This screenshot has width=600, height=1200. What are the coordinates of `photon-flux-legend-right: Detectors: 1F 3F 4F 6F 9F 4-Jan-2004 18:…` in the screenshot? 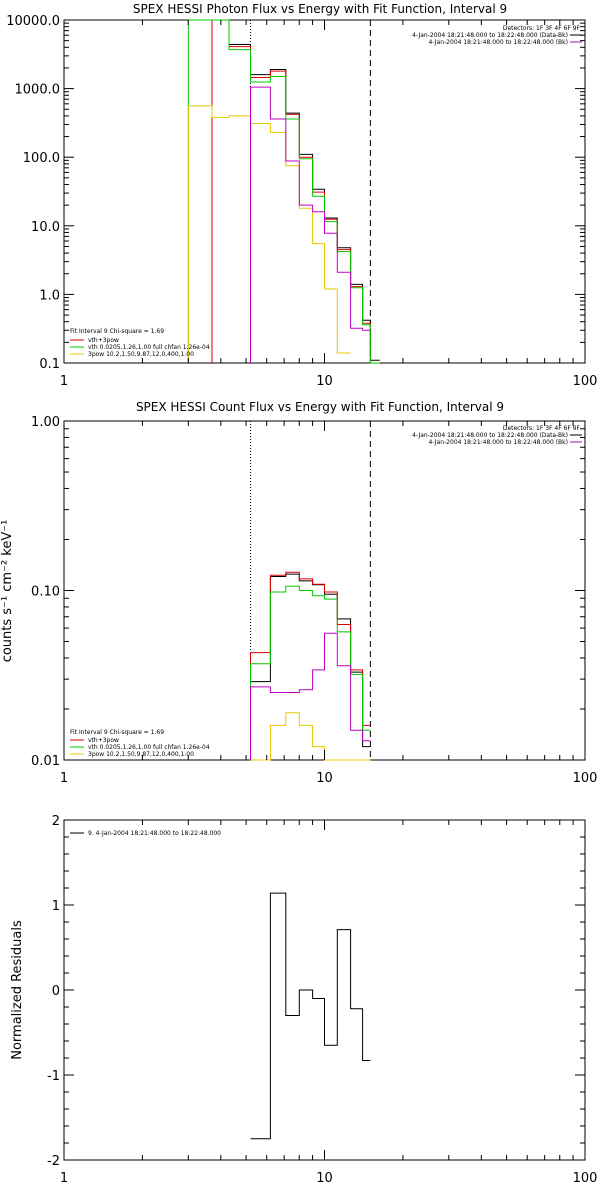 It's located at (497, 35).